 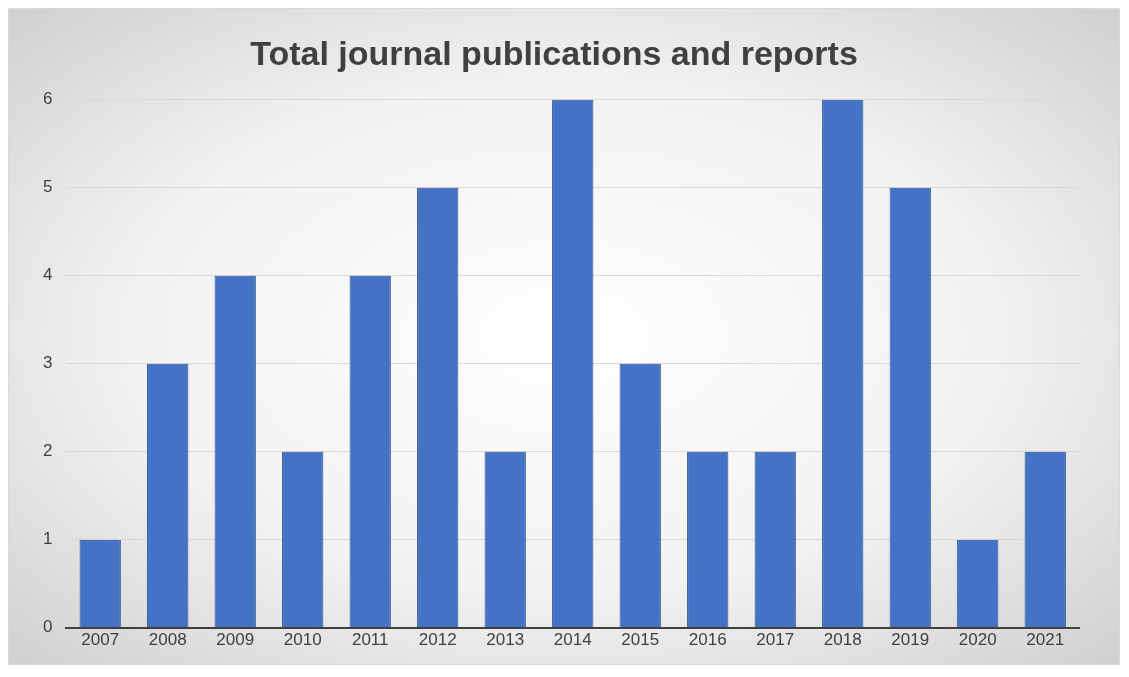 I want to click on x-tick-label: 2016, so click(x=707, y=640).